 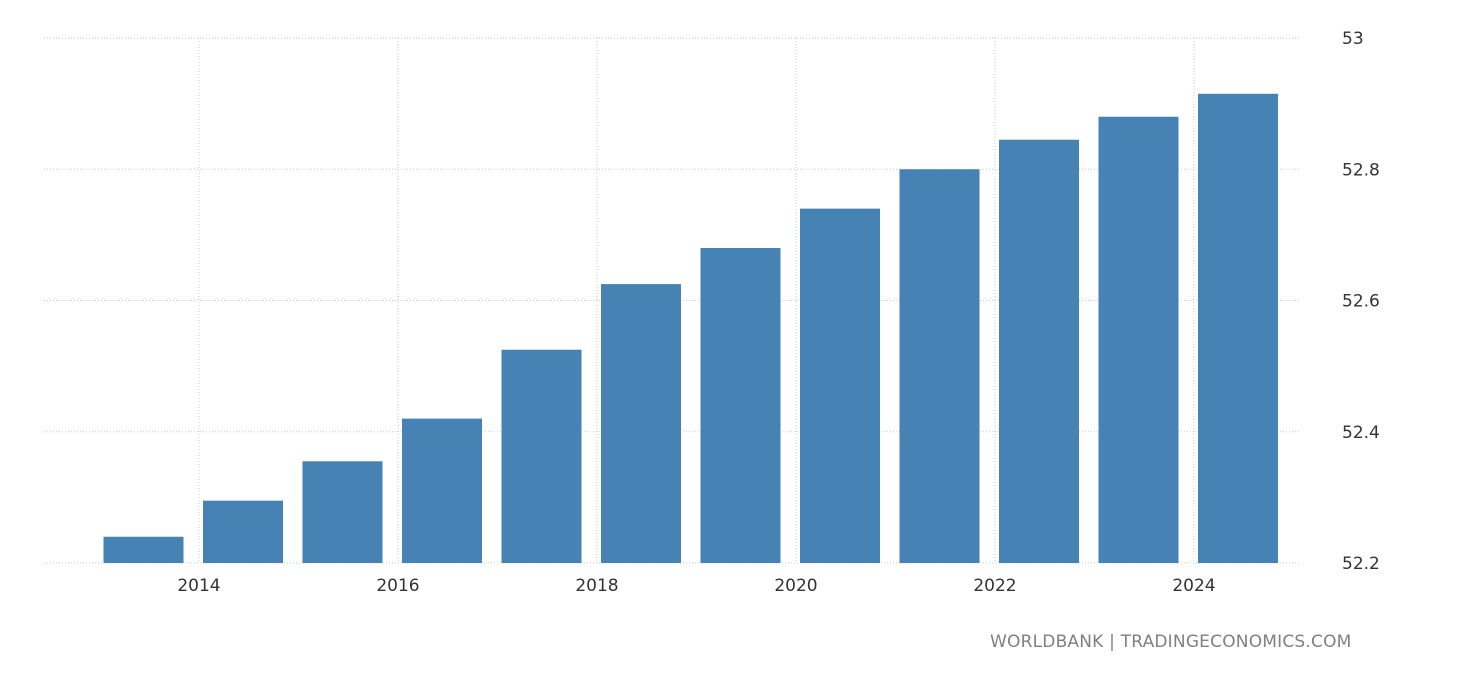 I want to click on source-label: WORLDBANK | TRADINGECONOMICS.COM, so click(x=1171, y=642).